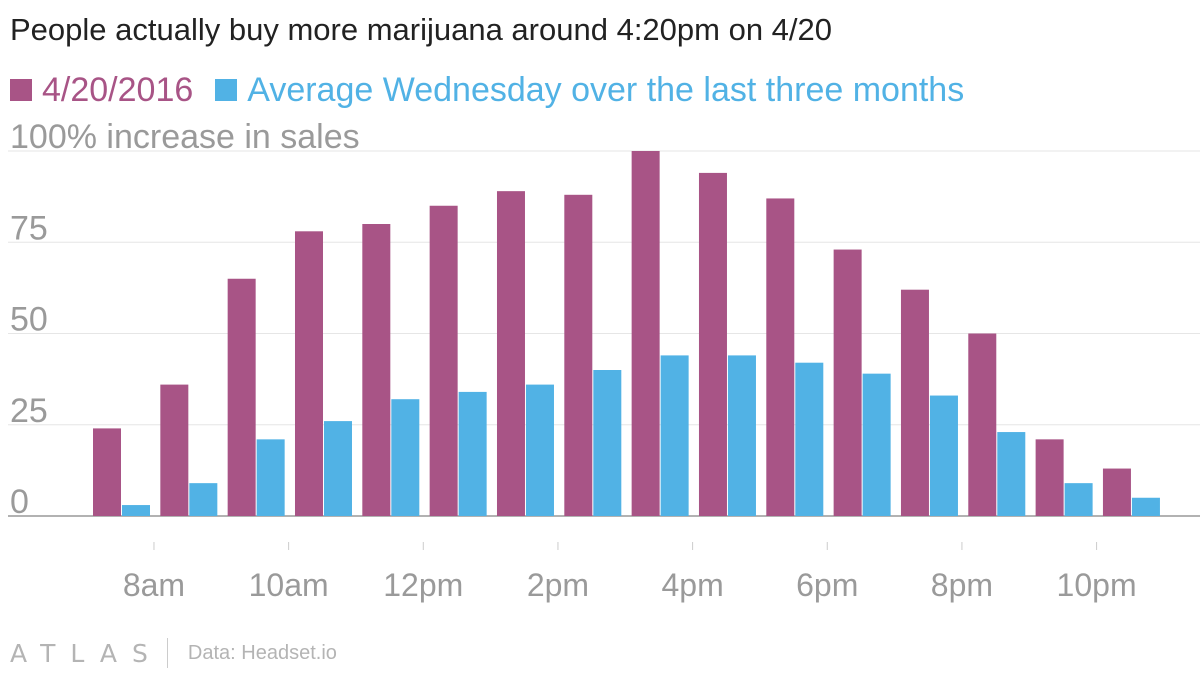  I want to click on x-tick-label-8pm: 8pm, so click(962, 585).